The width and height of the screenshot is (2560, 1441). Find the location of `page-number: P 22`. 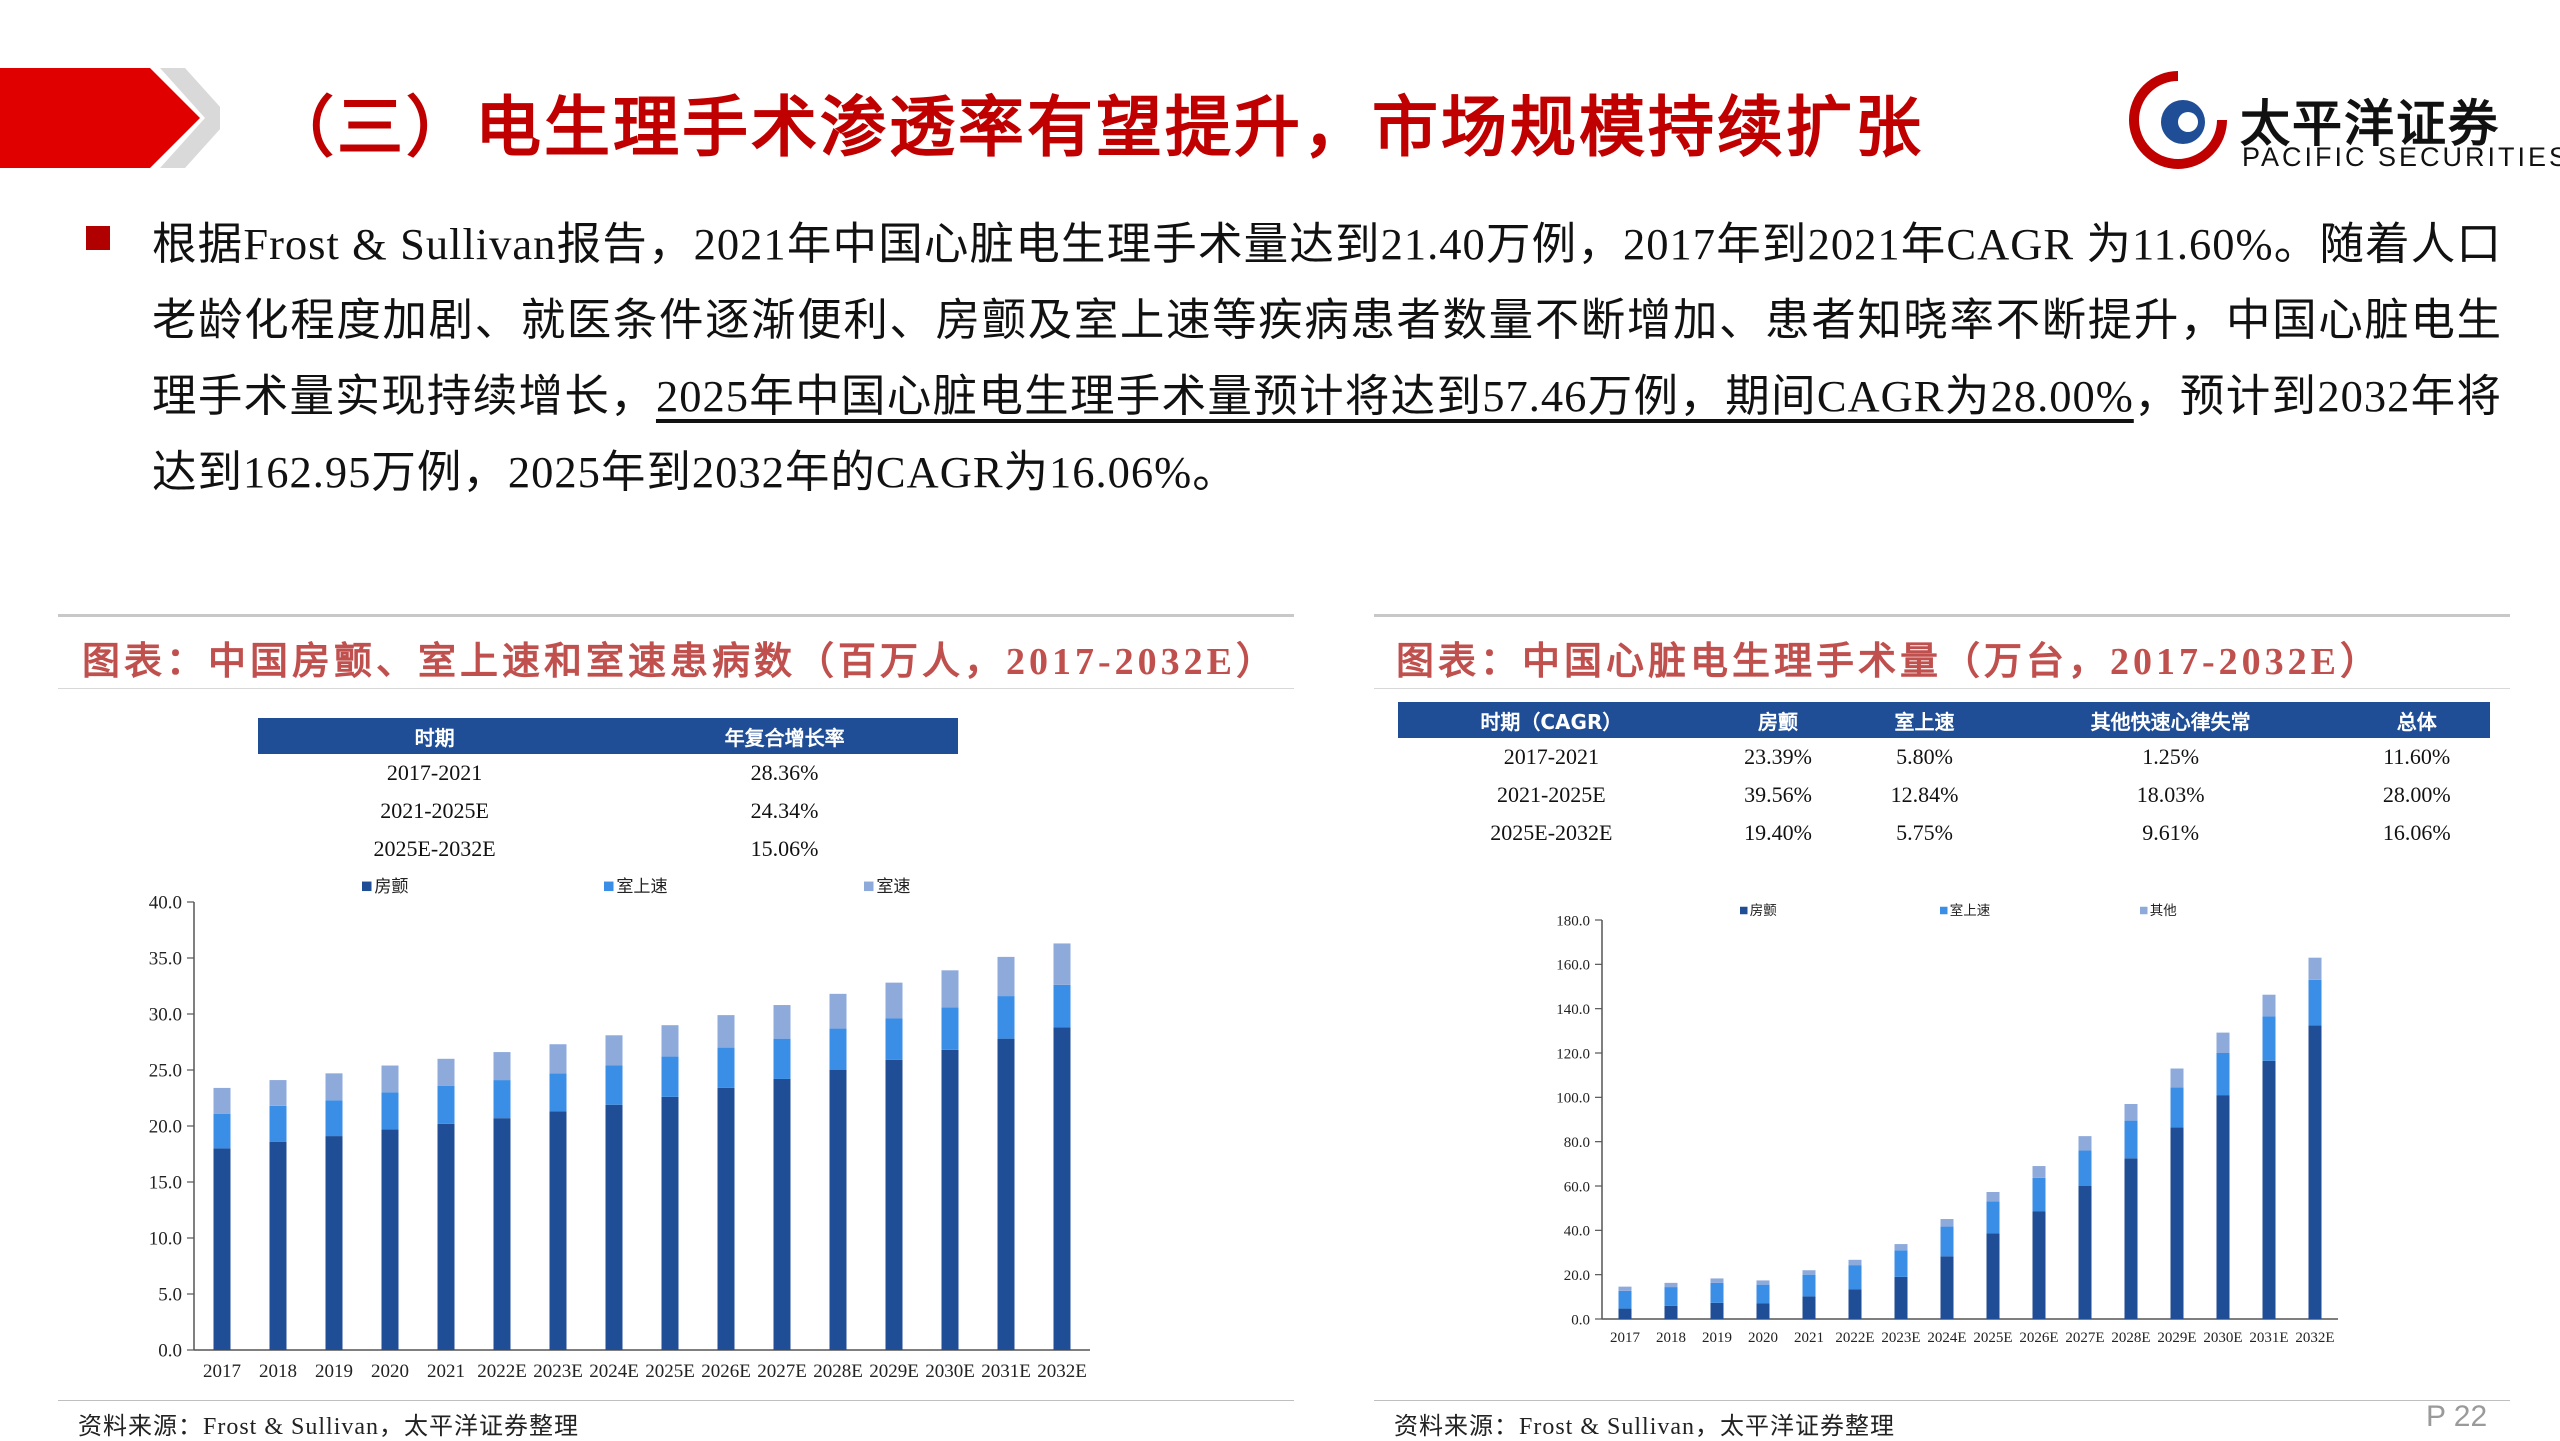

page-number: P 22 is located at coordinates (2457, 1416).